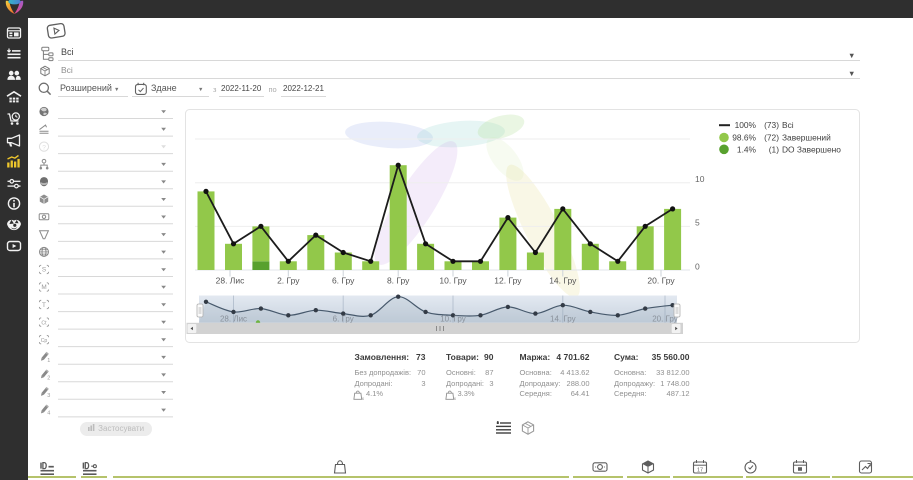  What do you see at coordinates (48, 396) in the screenshot?
I see `svg-text: 3` at bounding box center [48, 396].